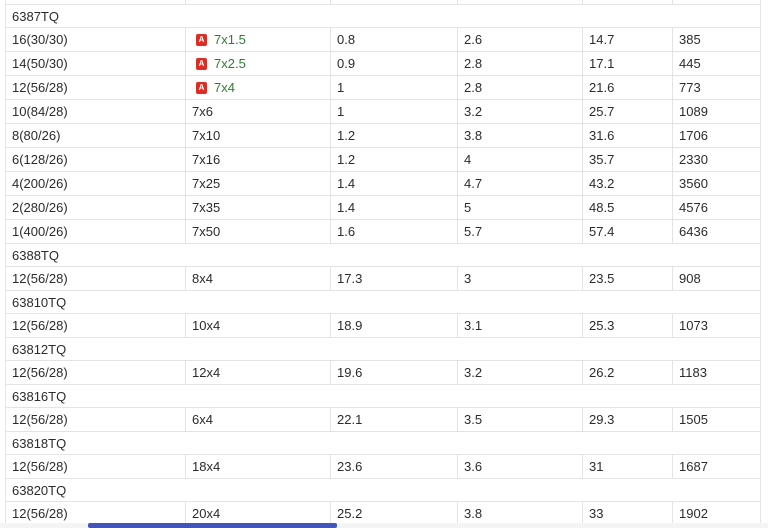  Describe the element at coordinates (394, 278) in the screenshot. I see `cell-value-1: 17.3` at that location.